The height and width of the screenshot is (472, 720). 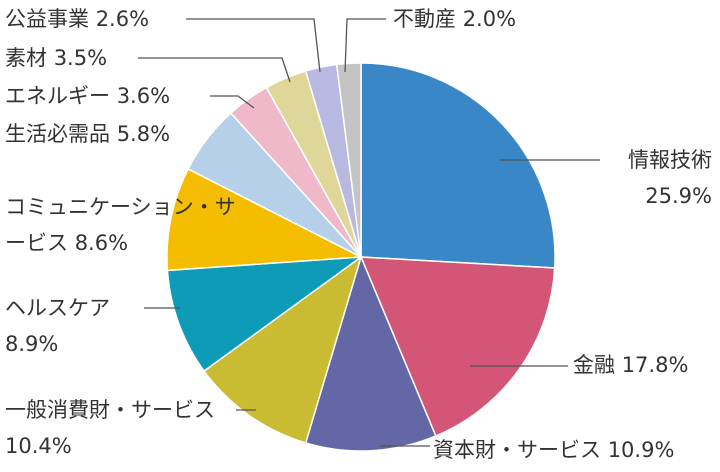 What do you see at coordinates (517, 450) in the screenshot?
I see `category-label: 資本財・サービス` at bounding box center [517, 450].